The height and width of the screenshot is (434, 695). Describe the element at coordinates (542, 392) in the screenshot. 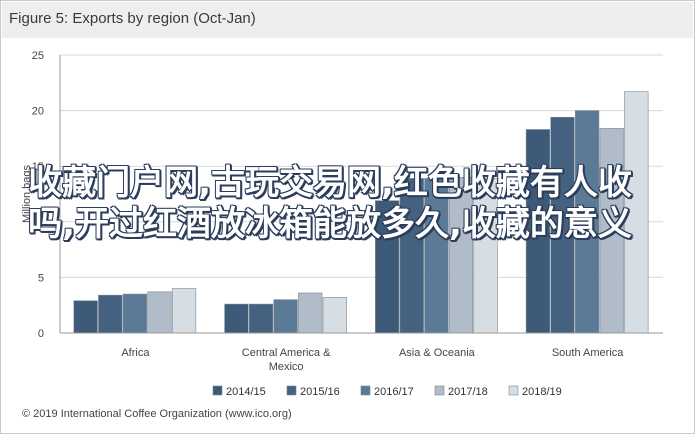

I see `legend-label: 2018/19` at that location.